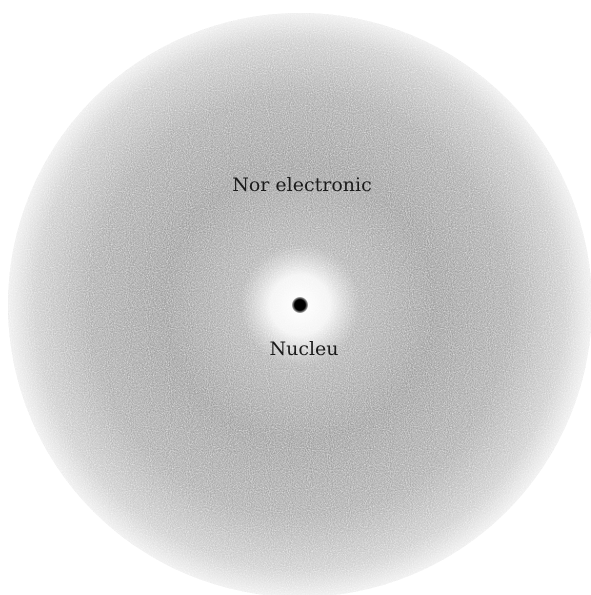 The width and height of the screenshot is (591, 595). What do you see at coordinates (304, 349) in the screenshot?
I see `nucleus-label: Nucleu` at bounding box center [304, 349].